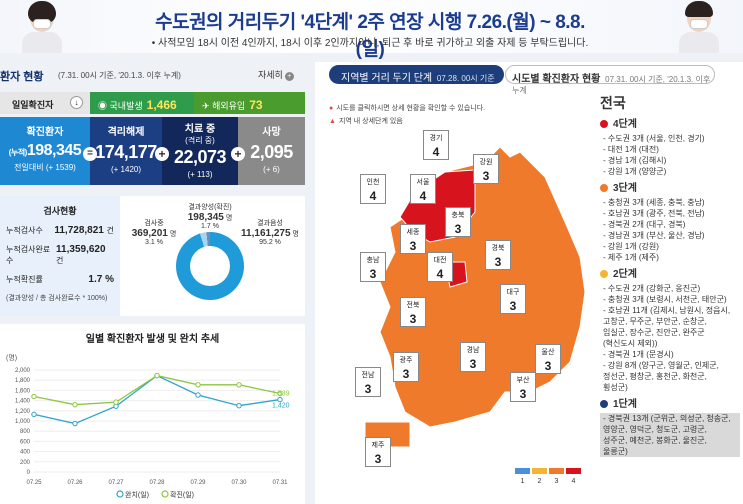 The width and height of the screenshot is (743, 504). Describe the element at coordinates (654, 213) in the screenshot. I see `l3-item: - 호남권 3개 (광주, 전북, 전남)` at that location.